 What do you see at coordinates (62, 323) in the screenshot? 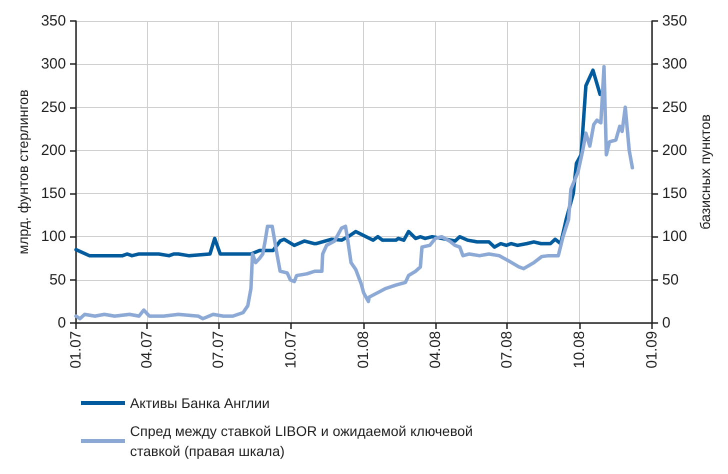
I see `y-tick-label: 0` at bounding box center [62, 323].